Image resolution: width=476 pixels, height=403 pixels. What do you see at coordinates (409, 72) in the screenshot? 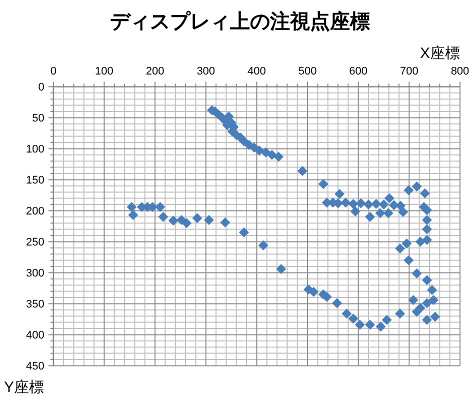
I see `x-tick-label: 700` at bounding box center [409, 72].